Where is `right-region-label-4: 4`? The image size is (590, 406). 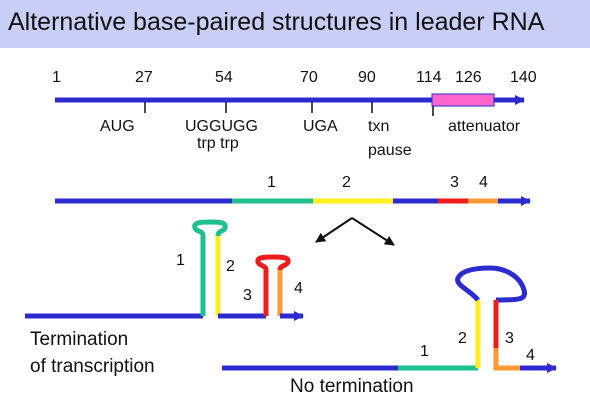
right-region-label-4: 4 is located at coordinates (530, 355).